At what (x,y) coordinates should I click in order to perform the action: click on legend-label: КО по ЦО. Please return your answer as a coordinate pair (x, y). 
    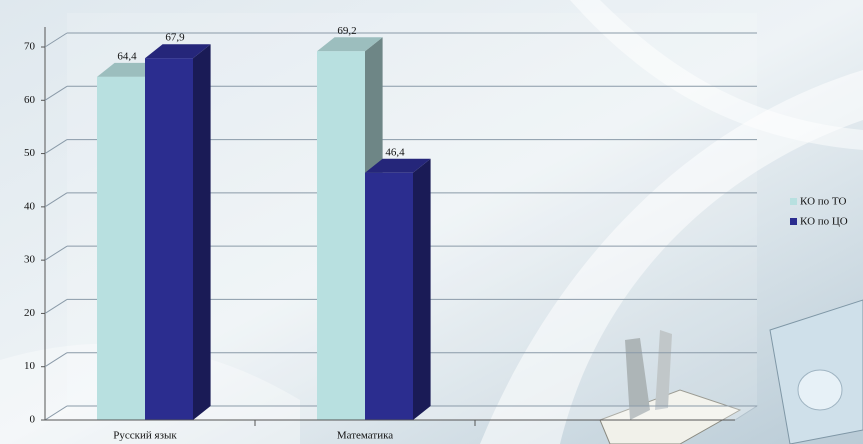
    Looking at the image, I should click on (824, 222).